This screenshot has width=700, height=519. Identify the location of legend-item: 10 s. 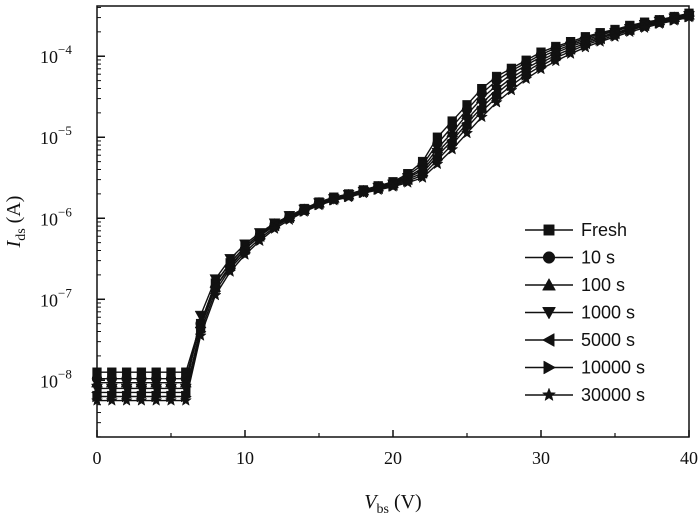
(570, 258).